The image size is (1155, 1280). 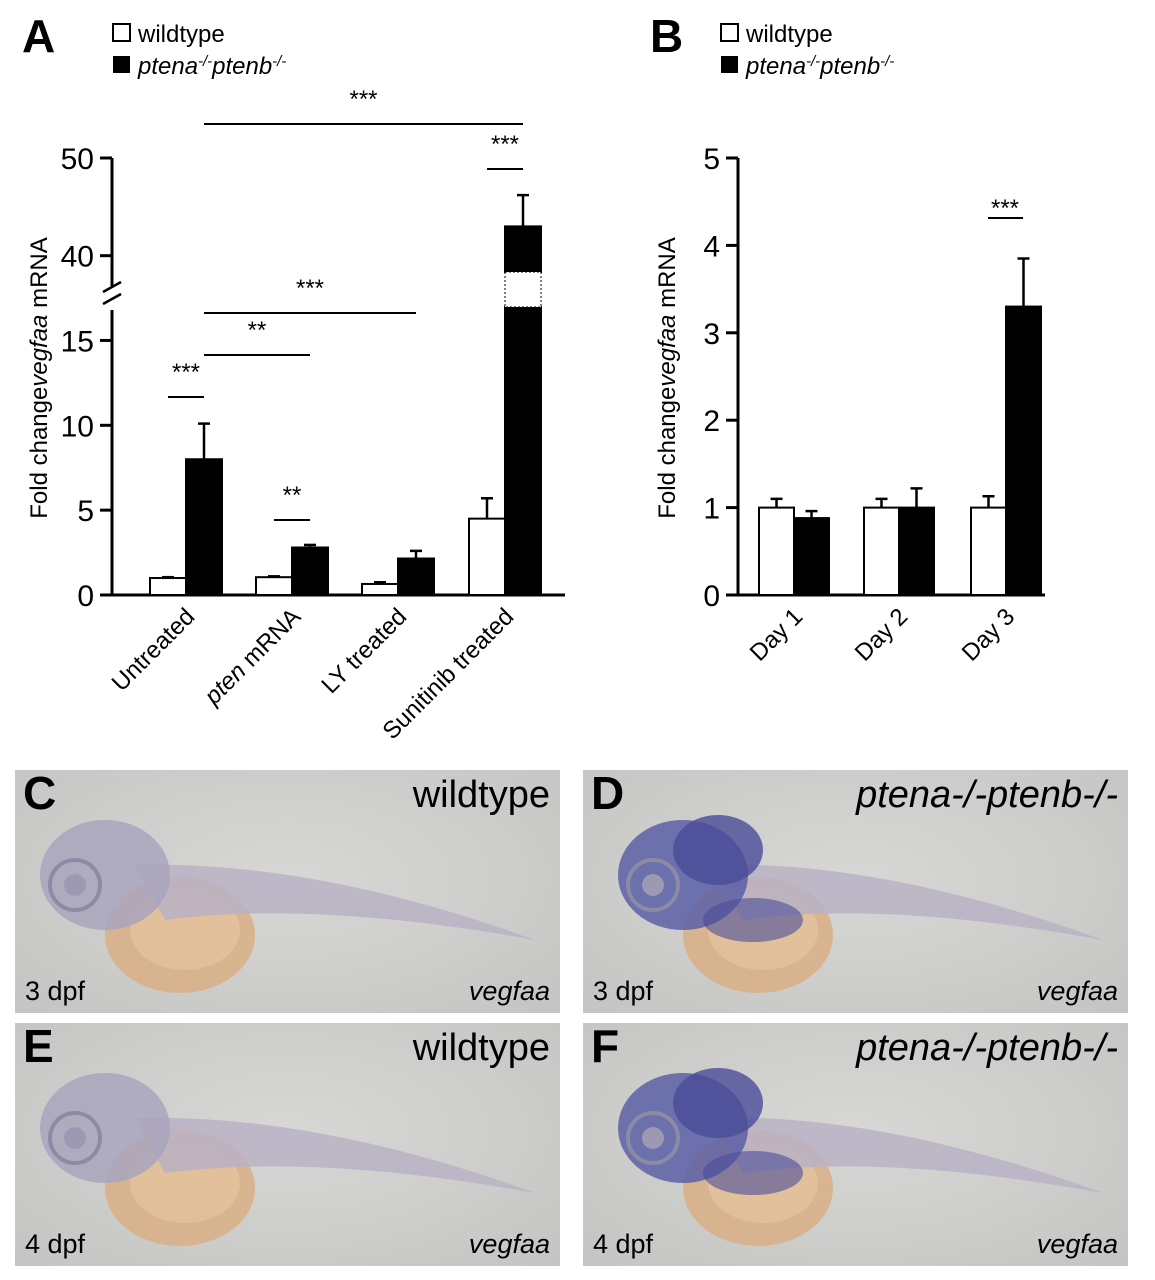 What do you see at coordinates (605, 1047) in the screenshot?
I see `panel-label-f: F` at bounding box center [605, 1047].